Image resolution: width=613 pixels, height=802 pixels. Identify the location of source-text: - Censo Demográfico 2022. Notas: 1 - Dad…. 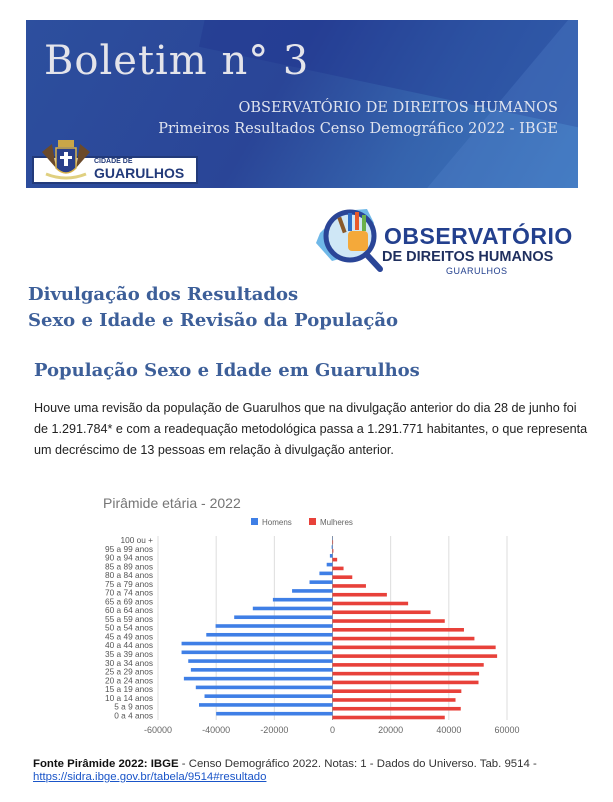
(357, 764).